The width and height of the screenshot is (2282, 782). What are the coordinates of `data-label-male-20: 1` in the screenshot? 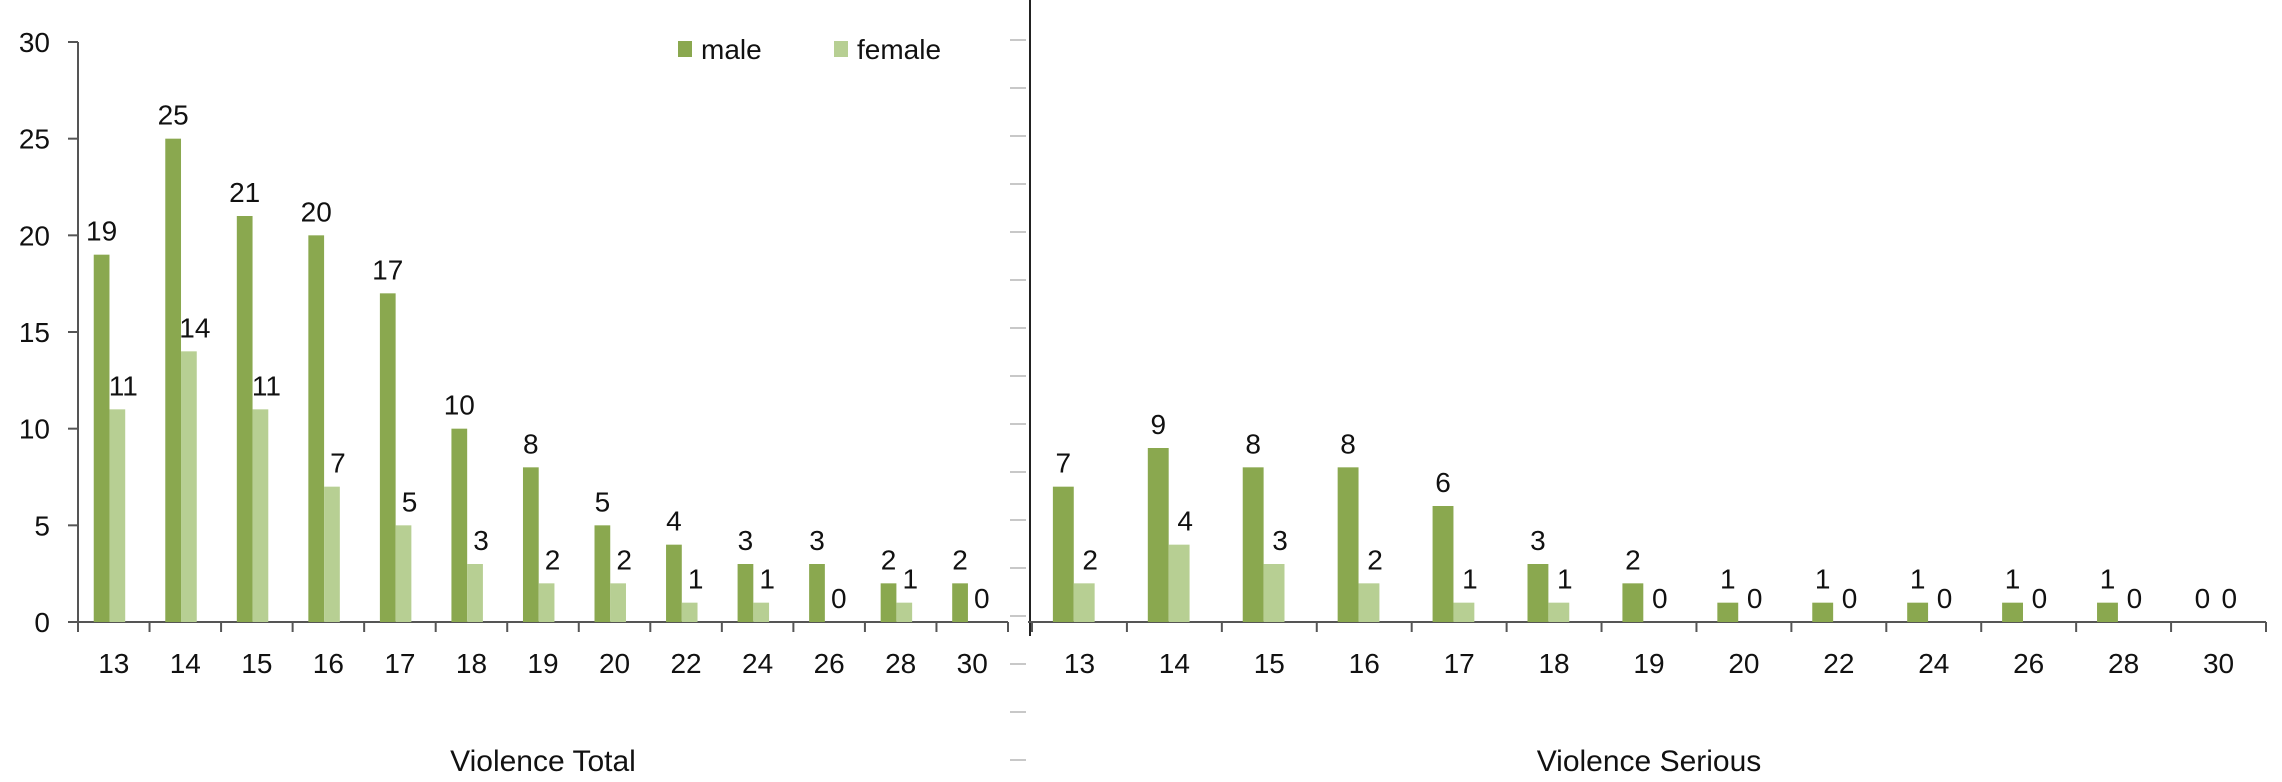 It's located at (1728, 579).